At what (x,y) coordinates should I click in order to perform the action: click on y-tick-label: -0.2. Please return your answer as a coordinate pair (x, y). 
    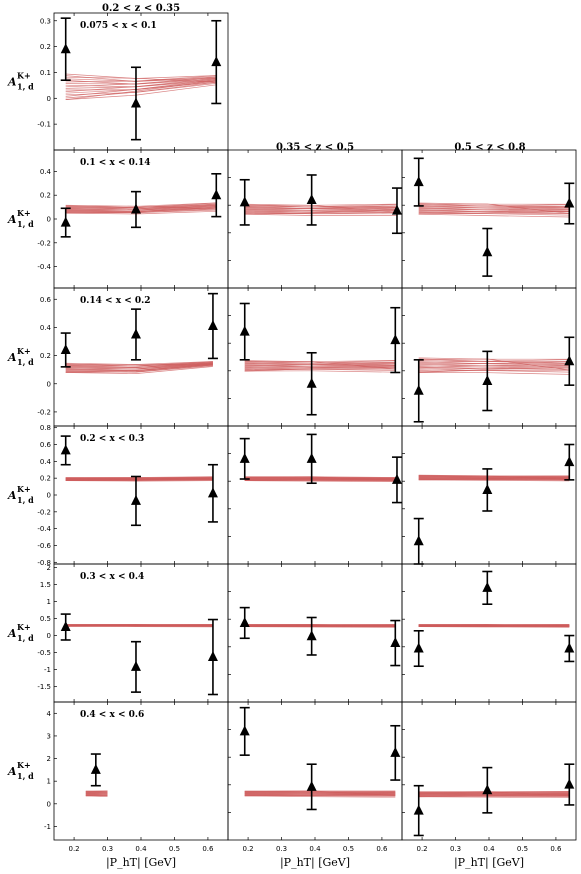
    Looking at the image, I should click on (44, 243).